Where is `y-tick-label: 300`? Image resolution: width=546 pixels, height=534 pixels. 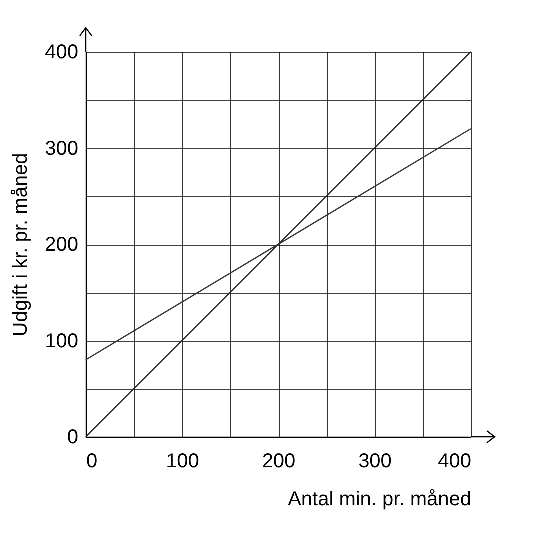
y-tick-label: 300 is located at coordinates (61, 149).